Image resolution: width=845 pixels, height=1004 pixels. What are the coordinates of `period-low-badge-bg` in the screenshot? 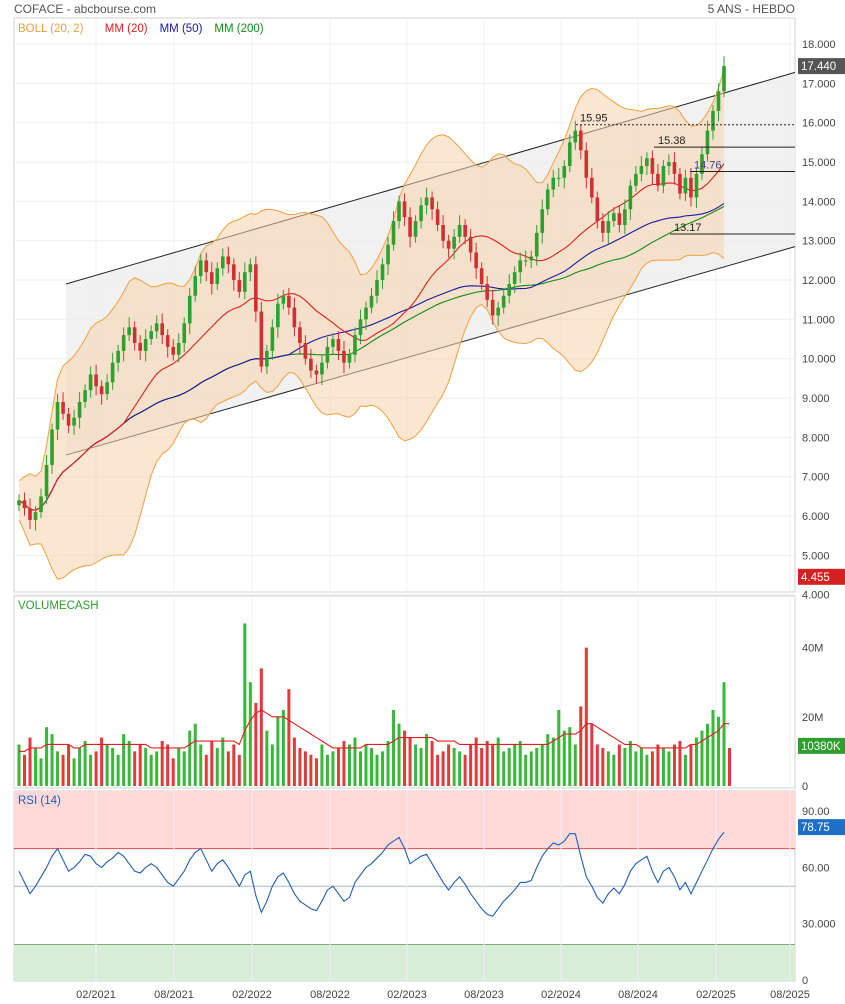 It's located at (821, 576).